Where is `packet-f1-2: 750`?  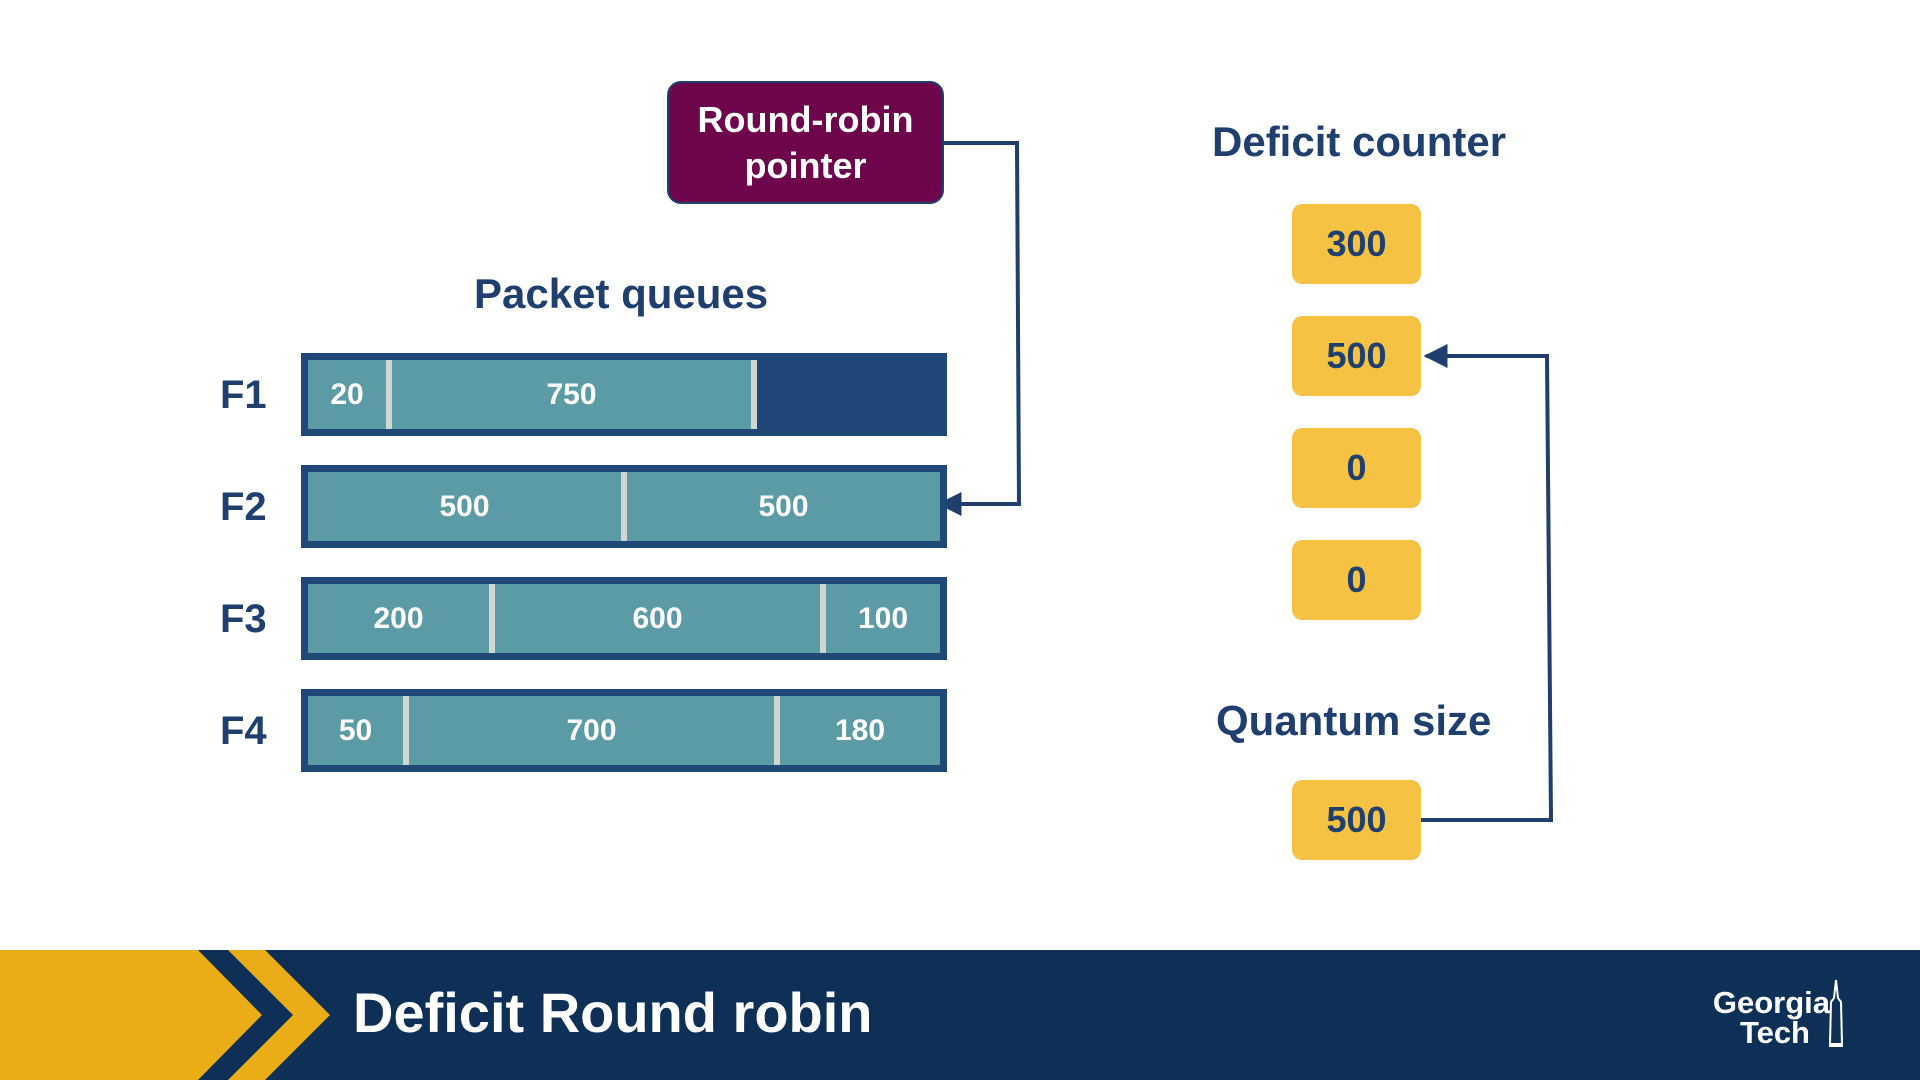 packet-f1-2: 750 is located at coordinates (571, 394).